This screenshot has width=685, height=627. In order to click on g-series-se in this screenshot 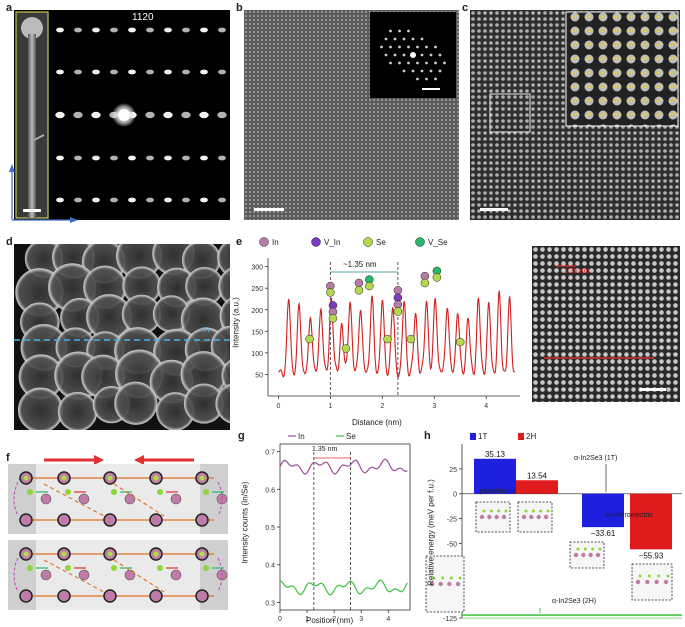, I will do `click(343, 587)`.